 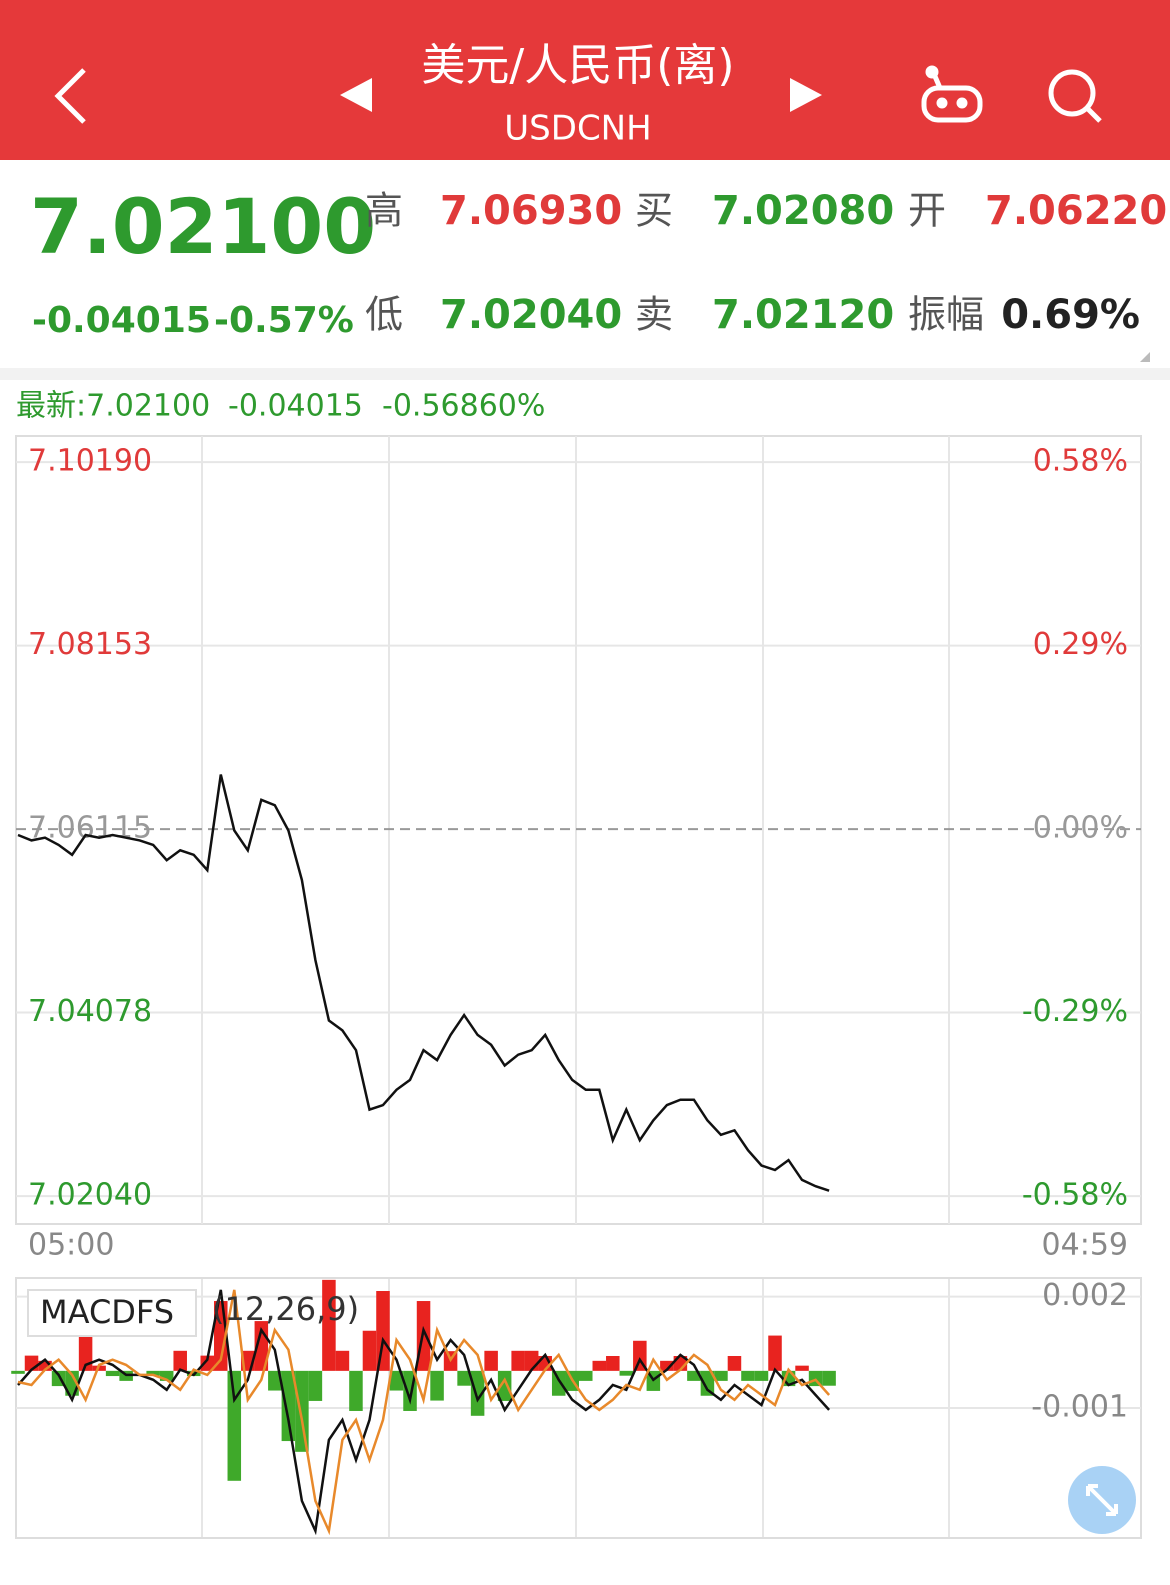 I want to click on y-tick-label: 7.08153, so click(x=90, y=644).